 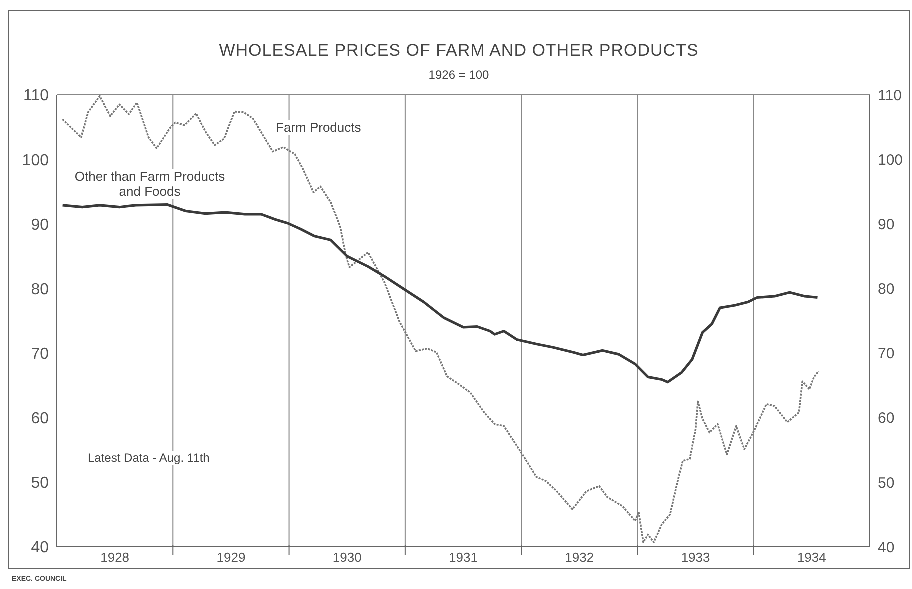 What do you see at coordinates (886, 289) in the screenshot?
I see `y2-tick-label: 80` at bounding box center [886, 289].